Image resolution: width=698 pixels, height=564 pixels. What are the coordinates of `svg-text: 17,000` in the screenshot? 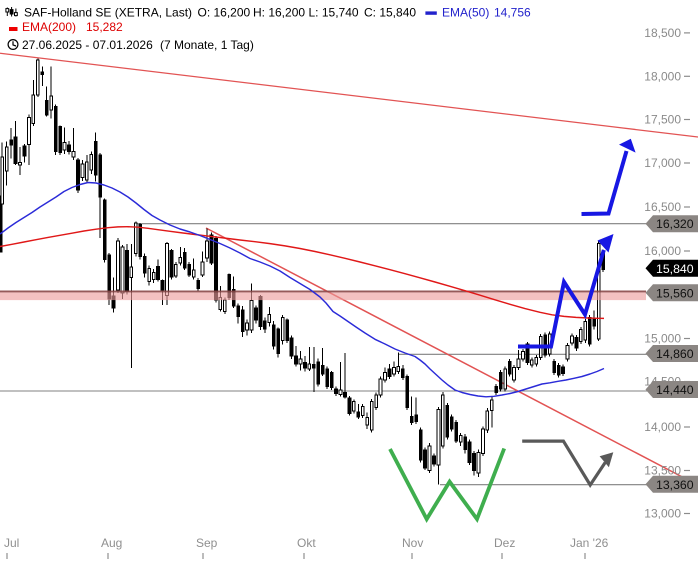 It's located at (662, 163).